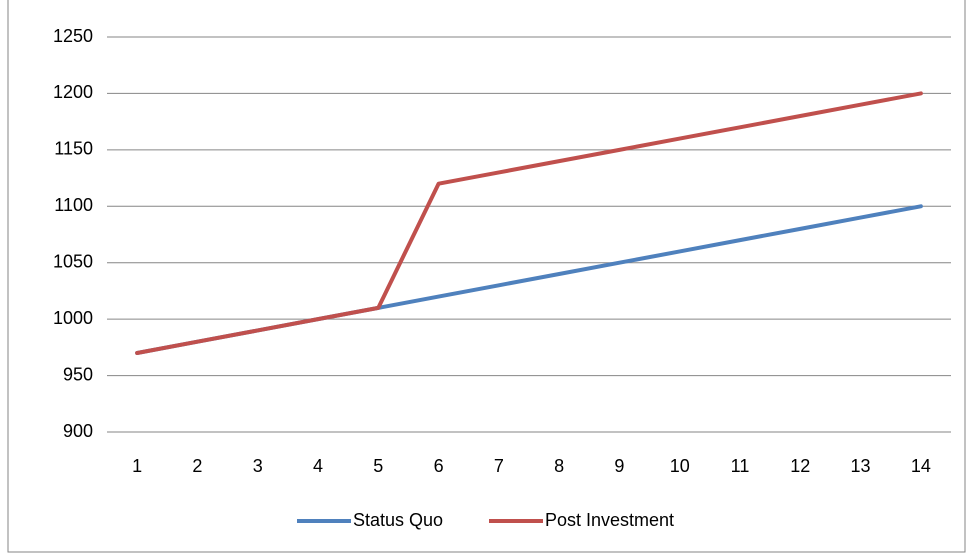 This screenshot has width=970, height=558. Describe the element at coordinates (861, 466) in the screenshot. I see `x-tick-label: 13` at that location.